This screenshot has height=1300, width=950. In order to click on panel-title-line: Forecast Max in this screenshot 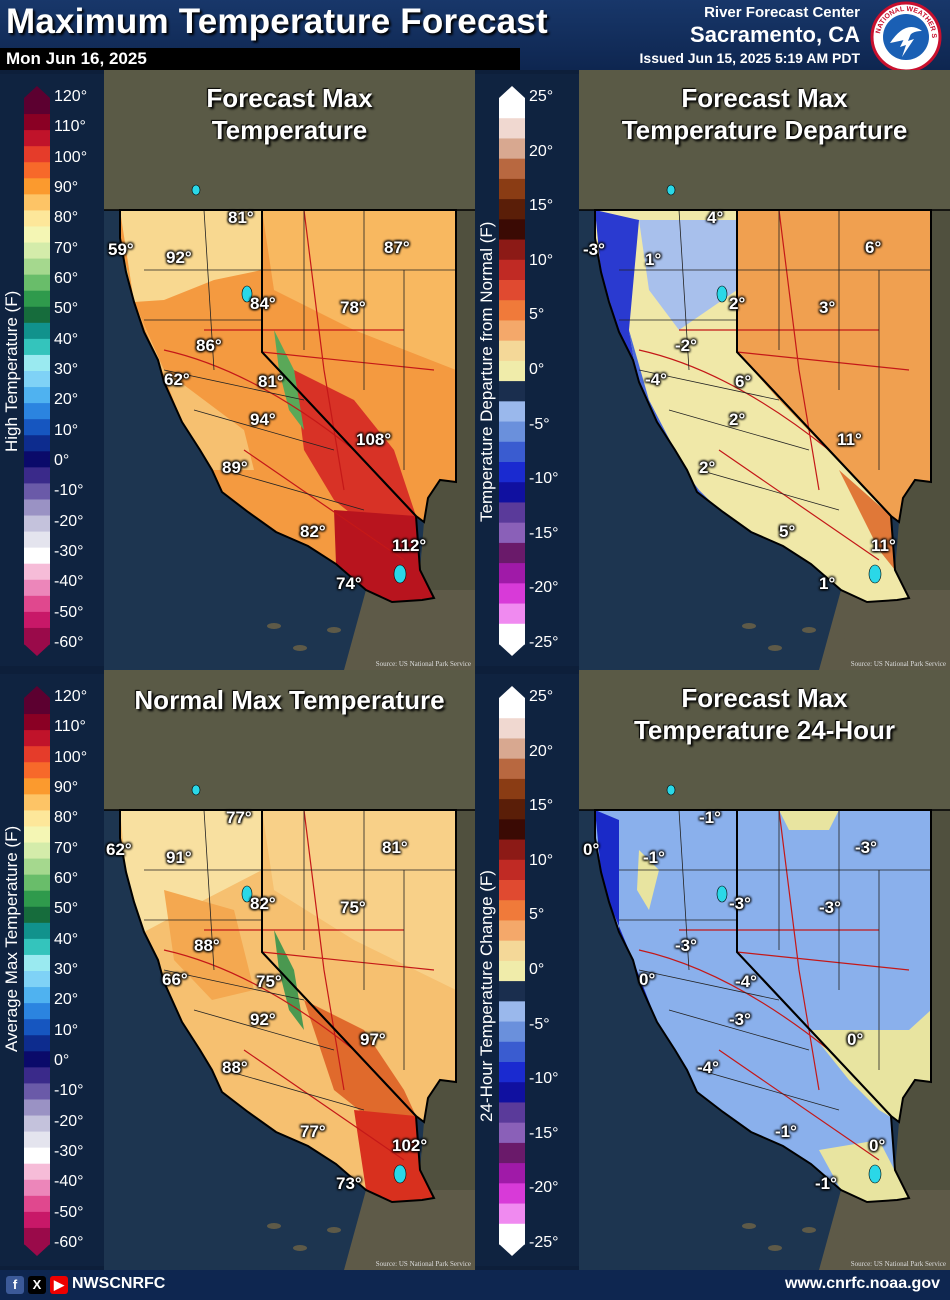, I will do `click(289, 98)`.